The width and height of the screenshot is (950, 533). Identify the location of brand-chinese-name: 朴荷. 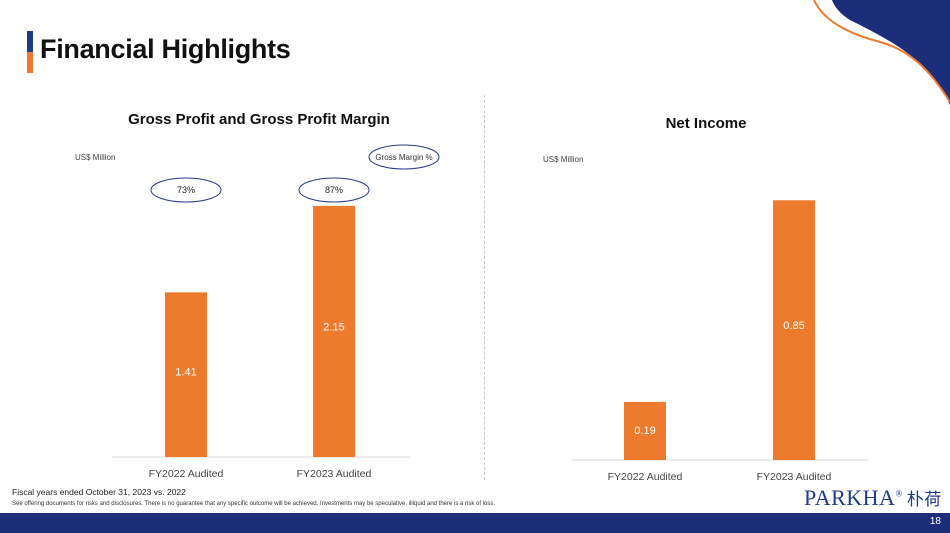
(924, 500).